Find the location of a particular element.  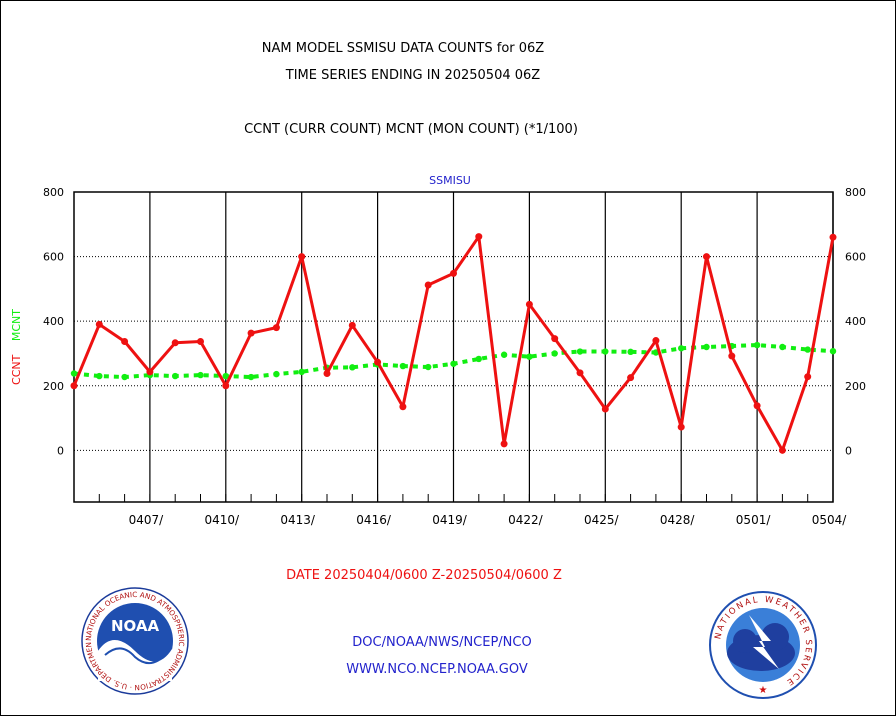

noaa-logo-text: NOAA is located at coordinates (135, 626).